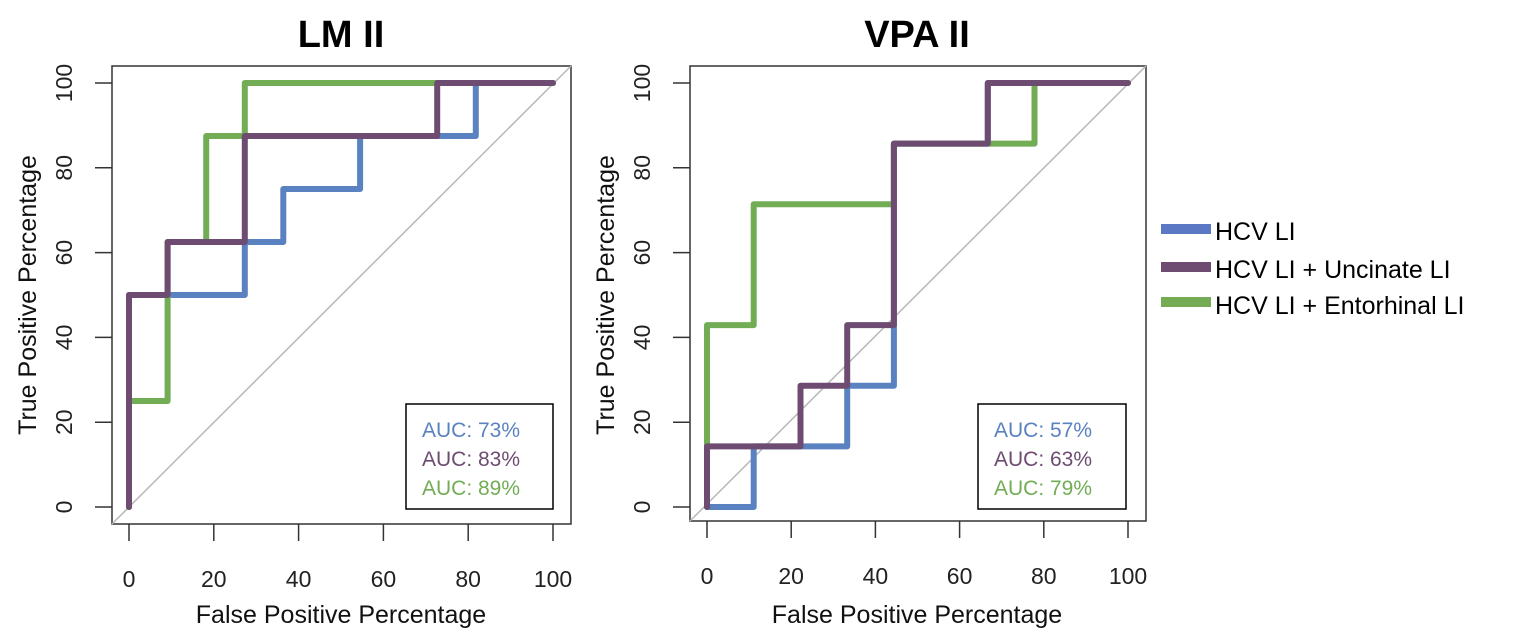  Describe the element at coordinates (1043, 459) in the screenshot. I see `auc-label-uncinate: AUC: 63%` at that location.